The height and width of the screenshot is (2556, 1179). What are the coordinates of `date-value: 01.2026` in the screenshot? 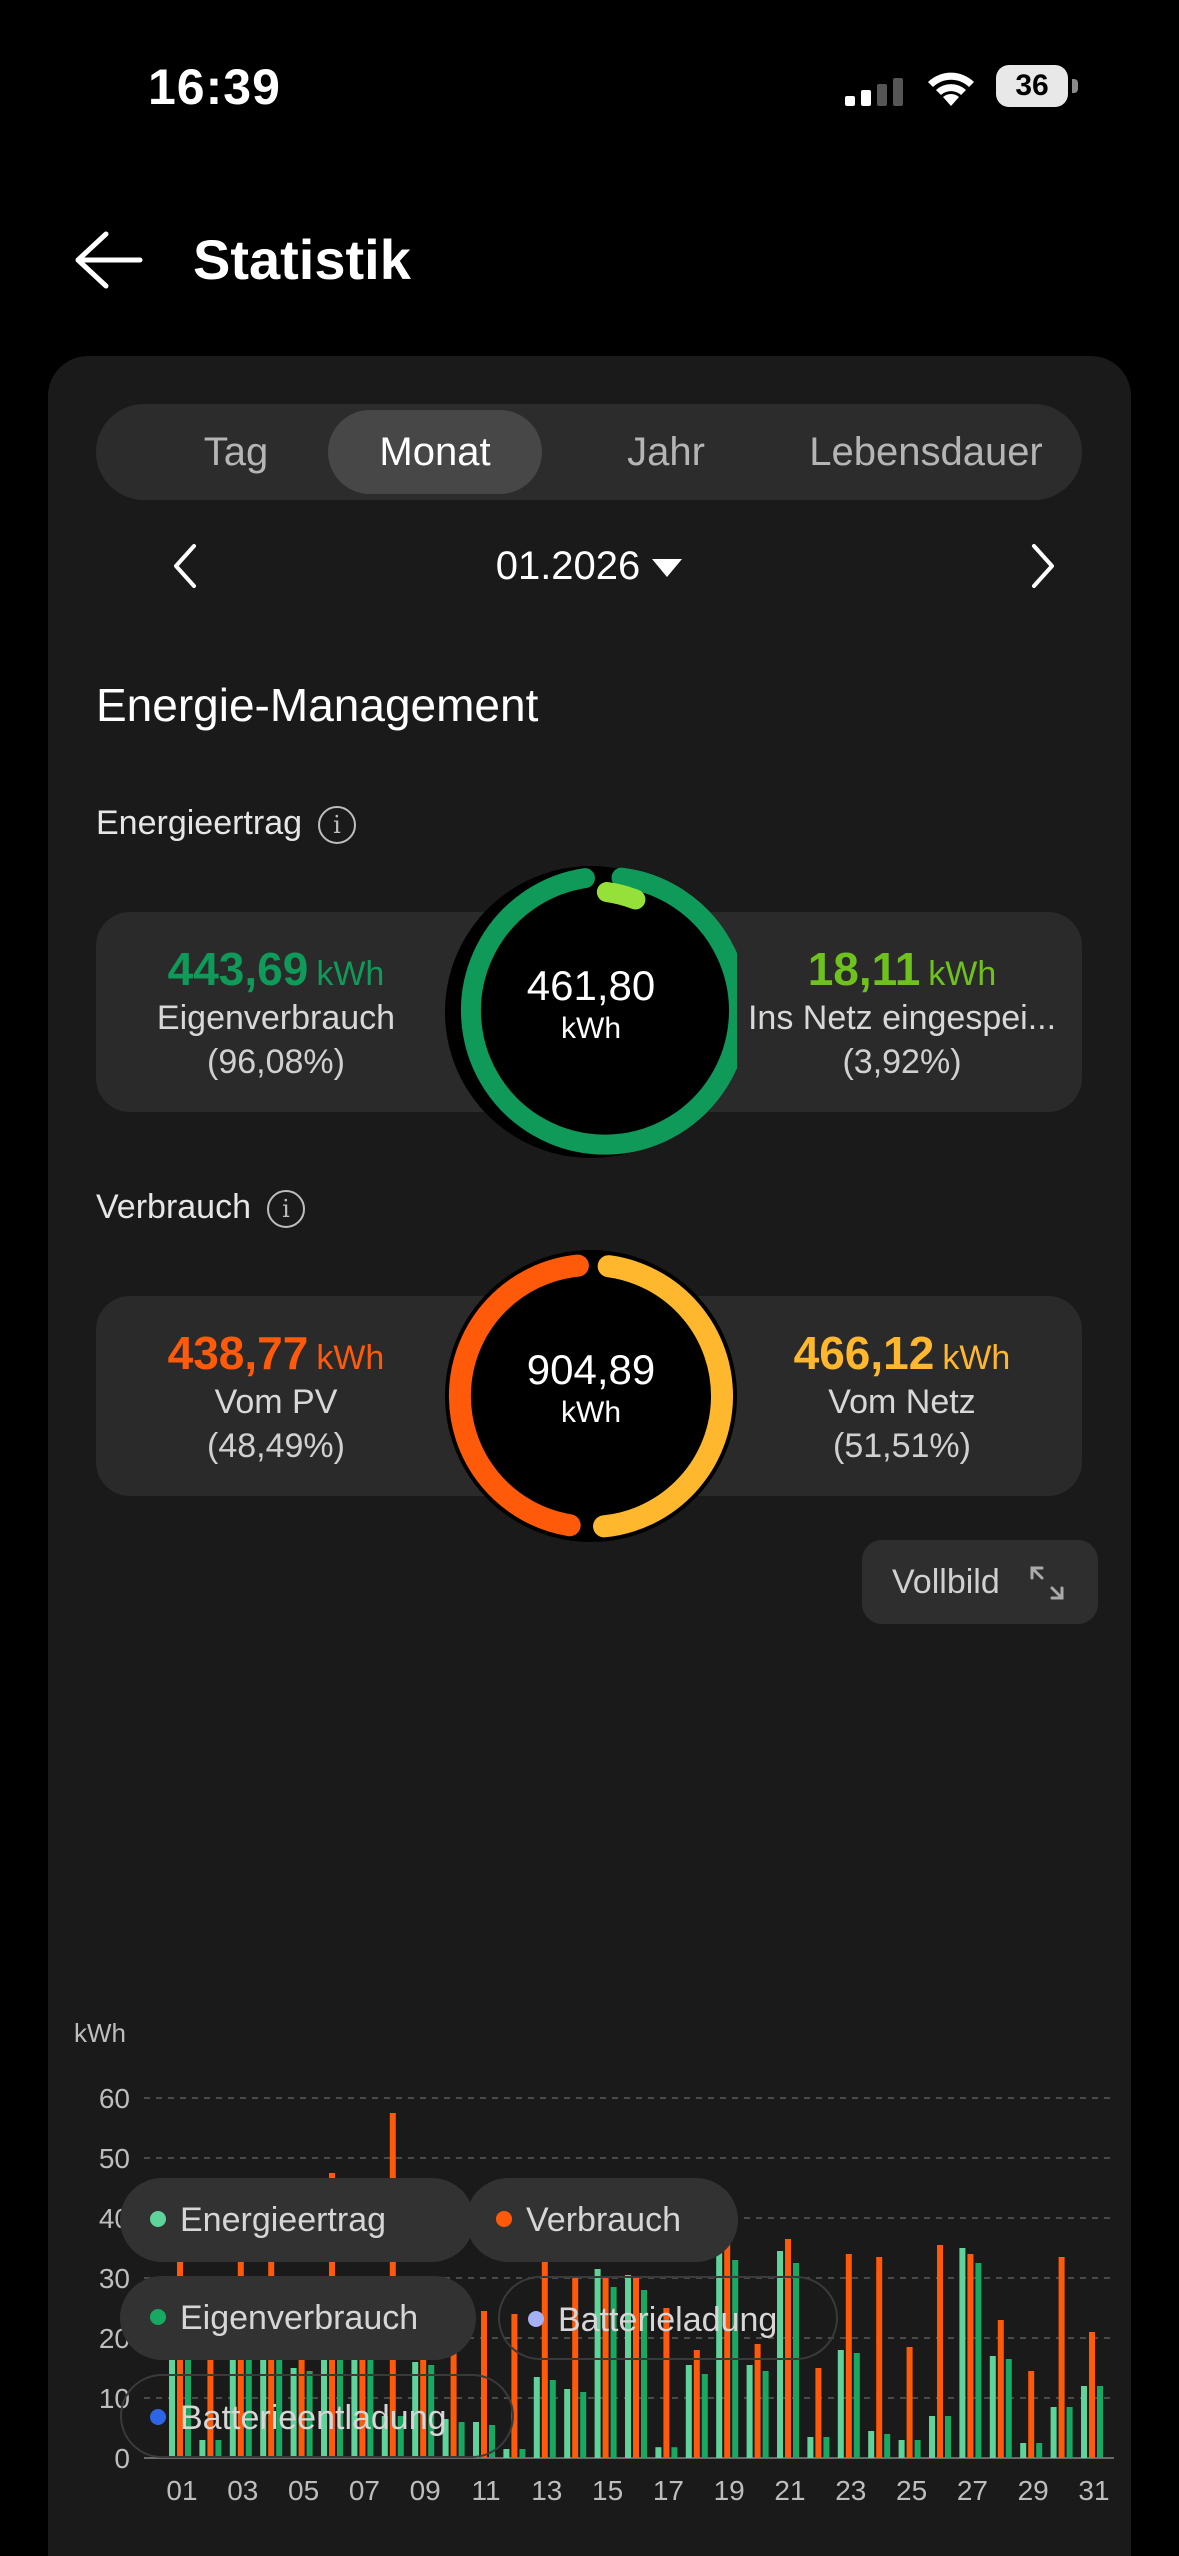 It's located at (568, 566).